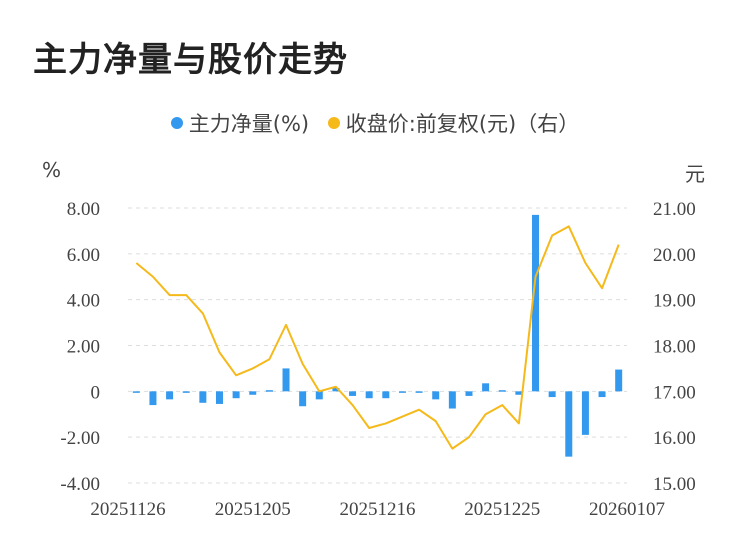  Describe the element at coordinates (127, 509) in the screenshot. I see `x-tick-label: 20251126` at that location.